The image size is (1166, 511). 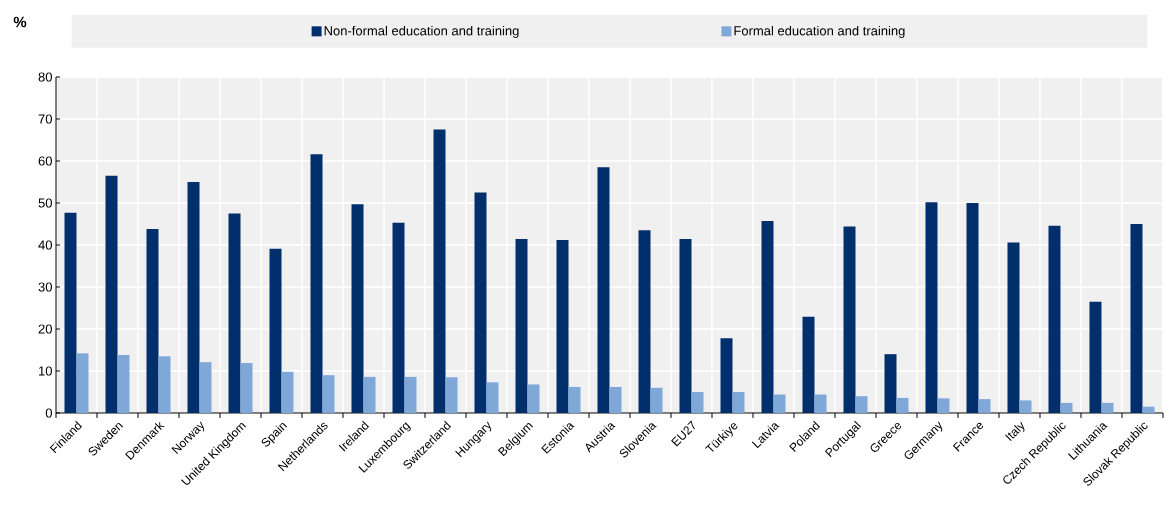 What do you see at coordinates (45, 287) in the screenshot?
I see `y-tick-label: 30` at bounding box center [45, 287].